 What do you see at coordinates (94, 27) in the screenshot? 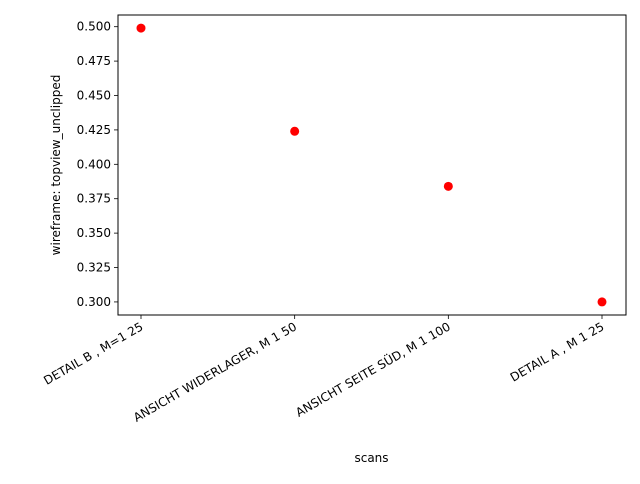
I see `y-tick-label: 0.500` at bounding box center [94, 27].